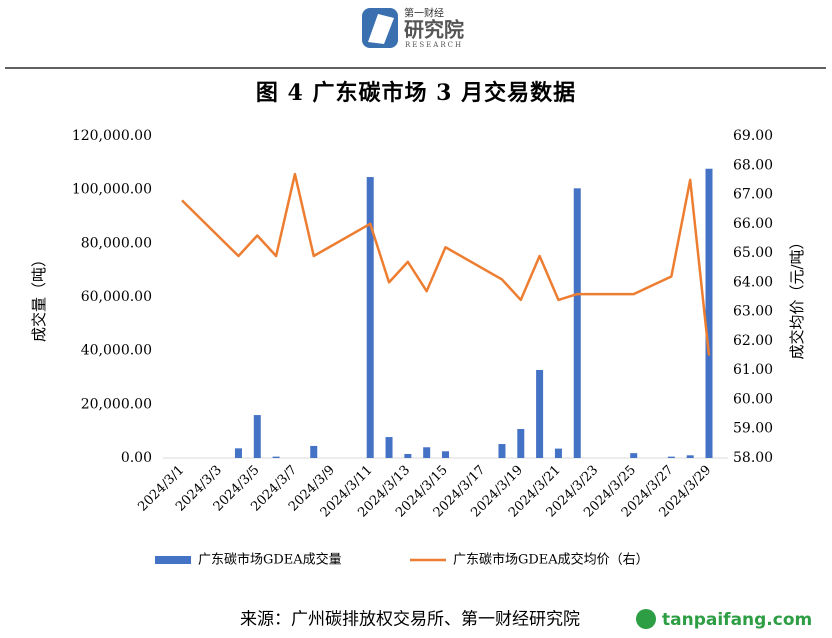 This screenshot has height=638, width=832. Describe the element at coordinates (753, 458) in the screenshot. I see `y2-tick-label: 58.00` at that location.